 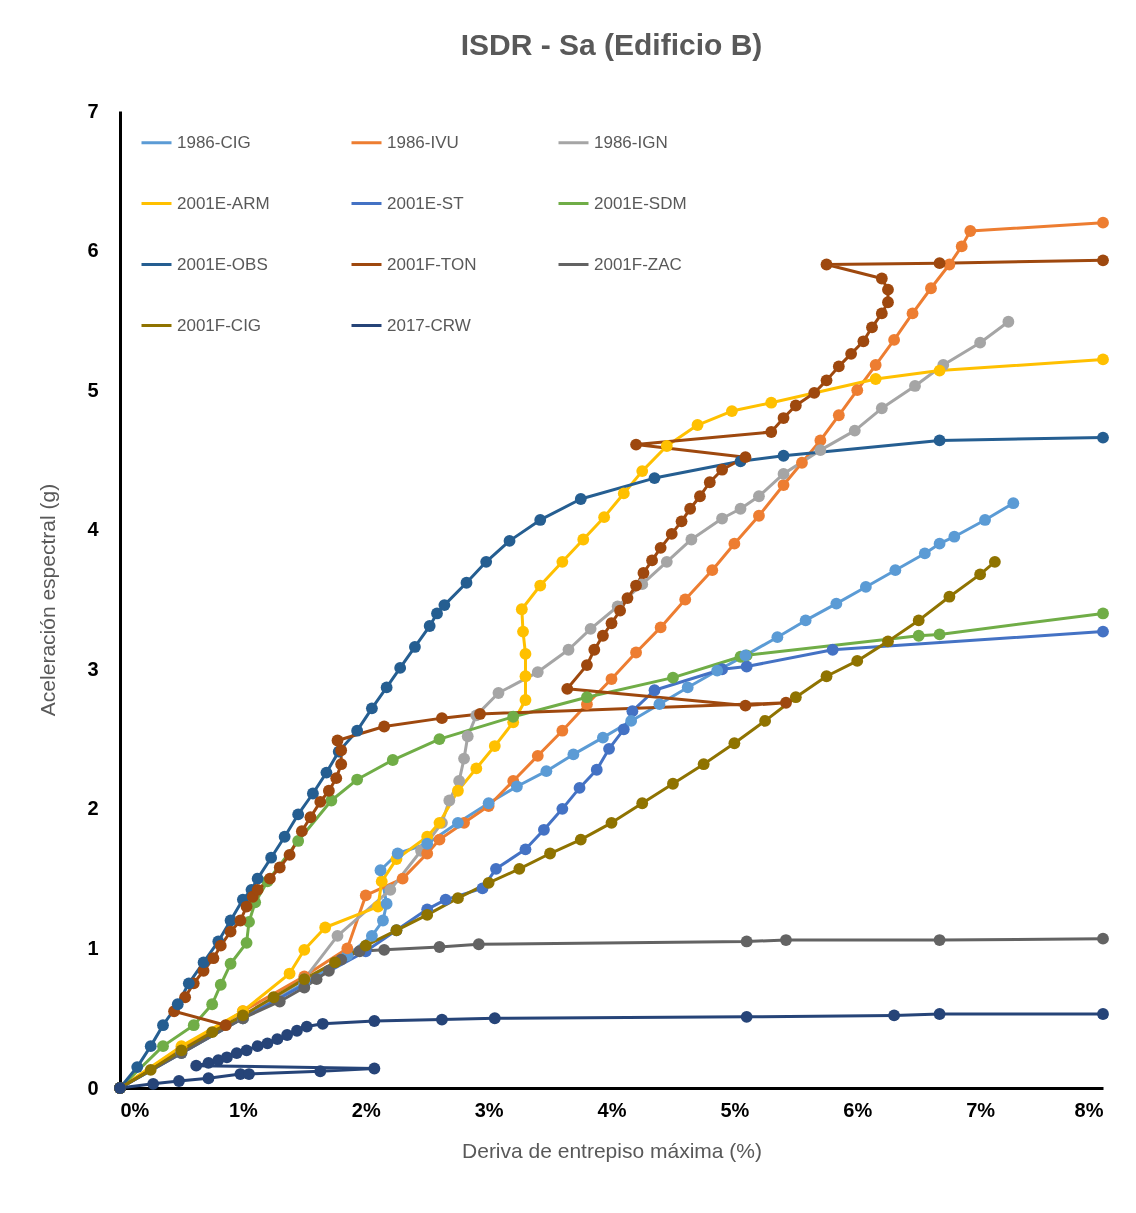 What do you see at coordinates (432, 264) in the screenshot?
I see `legend-label: 2001F-TON` at bounding box center [432, 264].